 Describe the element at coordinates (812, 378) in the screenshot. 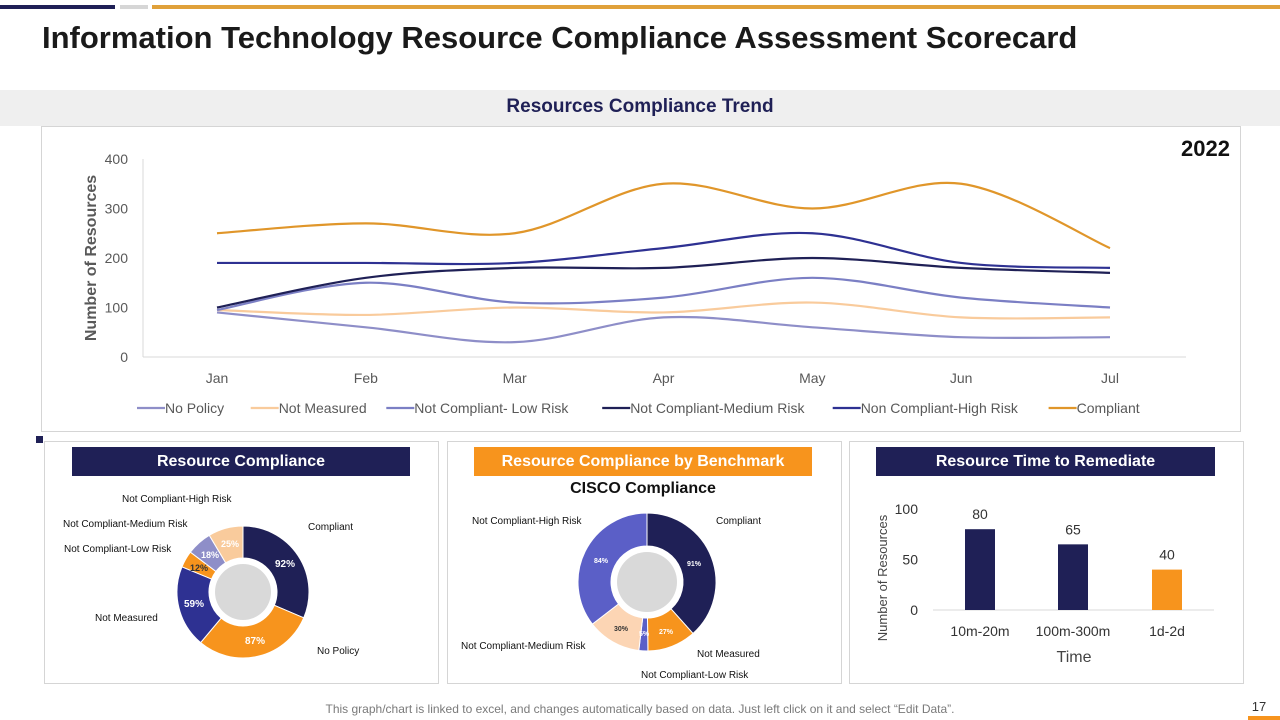

I see `x-tick-label: May` at that location.